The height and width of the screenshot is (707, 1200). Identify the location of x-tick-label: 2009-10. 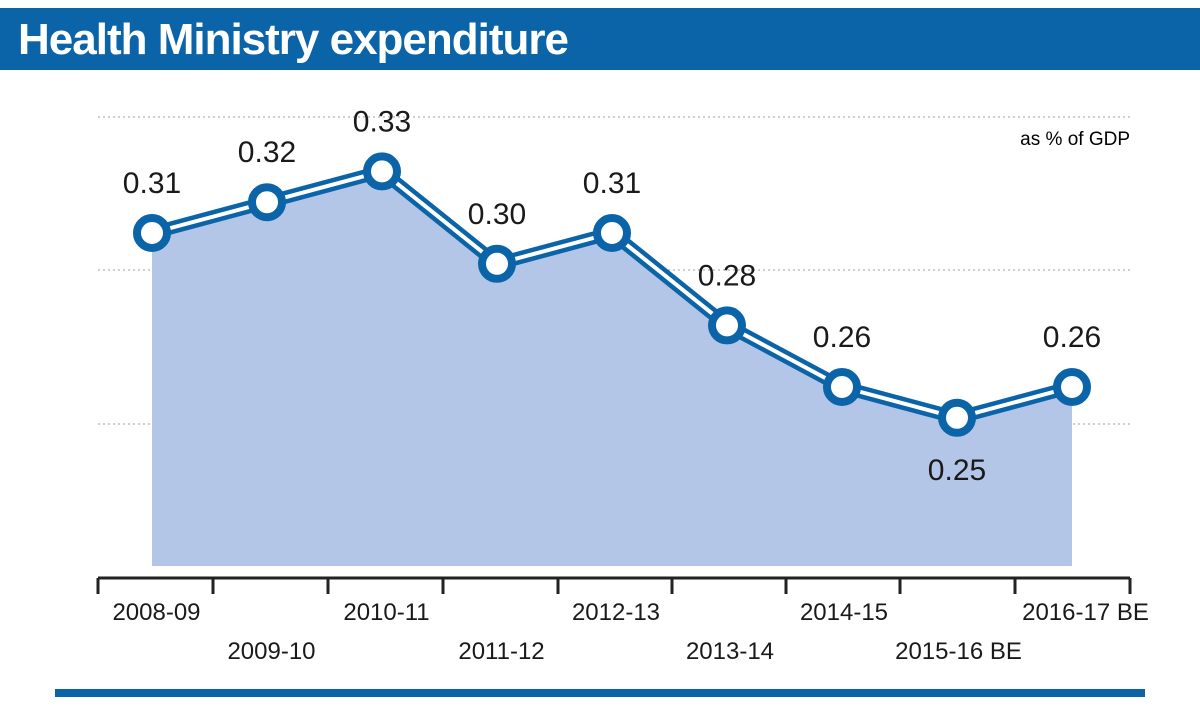
(271, 651).